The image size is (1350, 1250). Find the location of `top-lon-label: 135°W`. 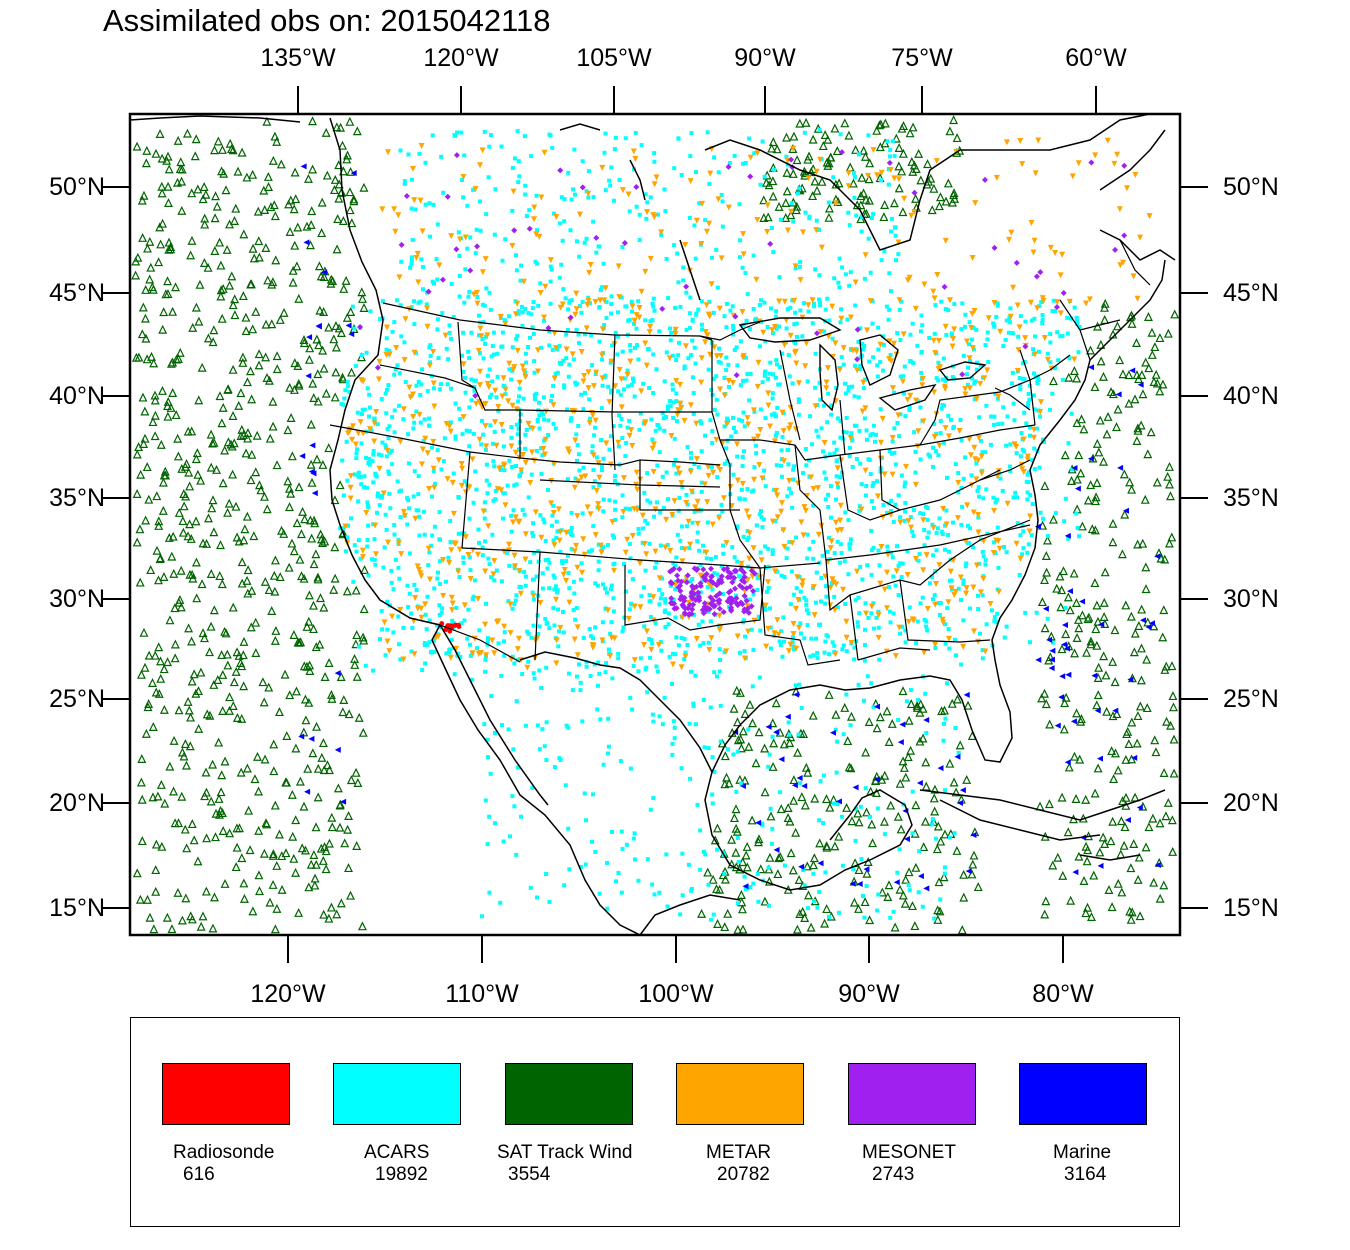

top-lon-label: 135°W is located at coordinates (298, 58).